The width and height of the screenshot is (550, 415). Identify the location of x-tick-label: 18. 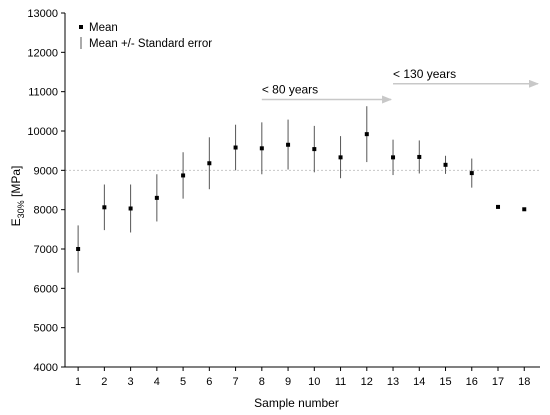
(524, 382).